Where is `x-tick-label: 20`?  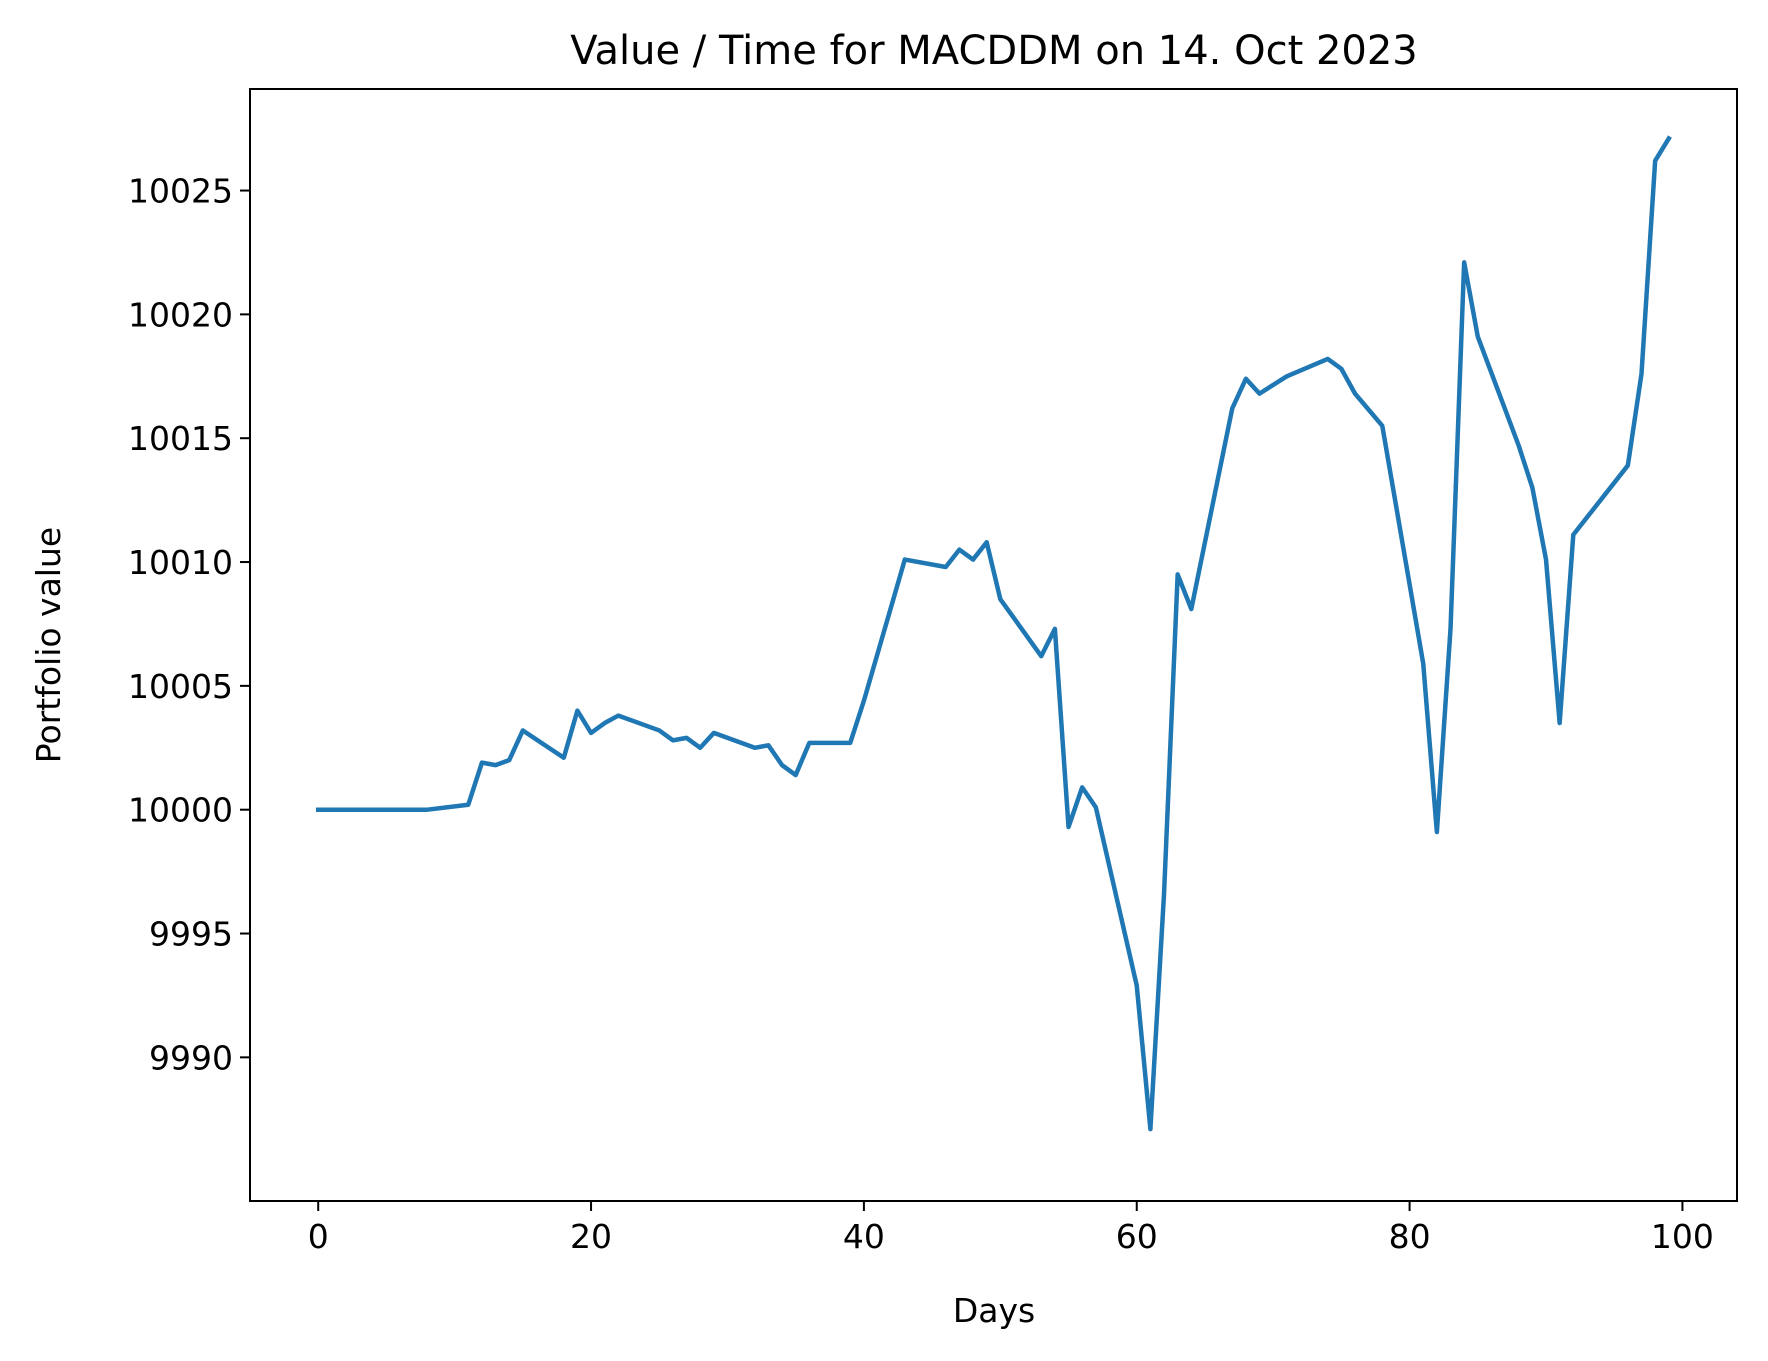 x-tick-label: 20 is located at coordinates (591, 1236).